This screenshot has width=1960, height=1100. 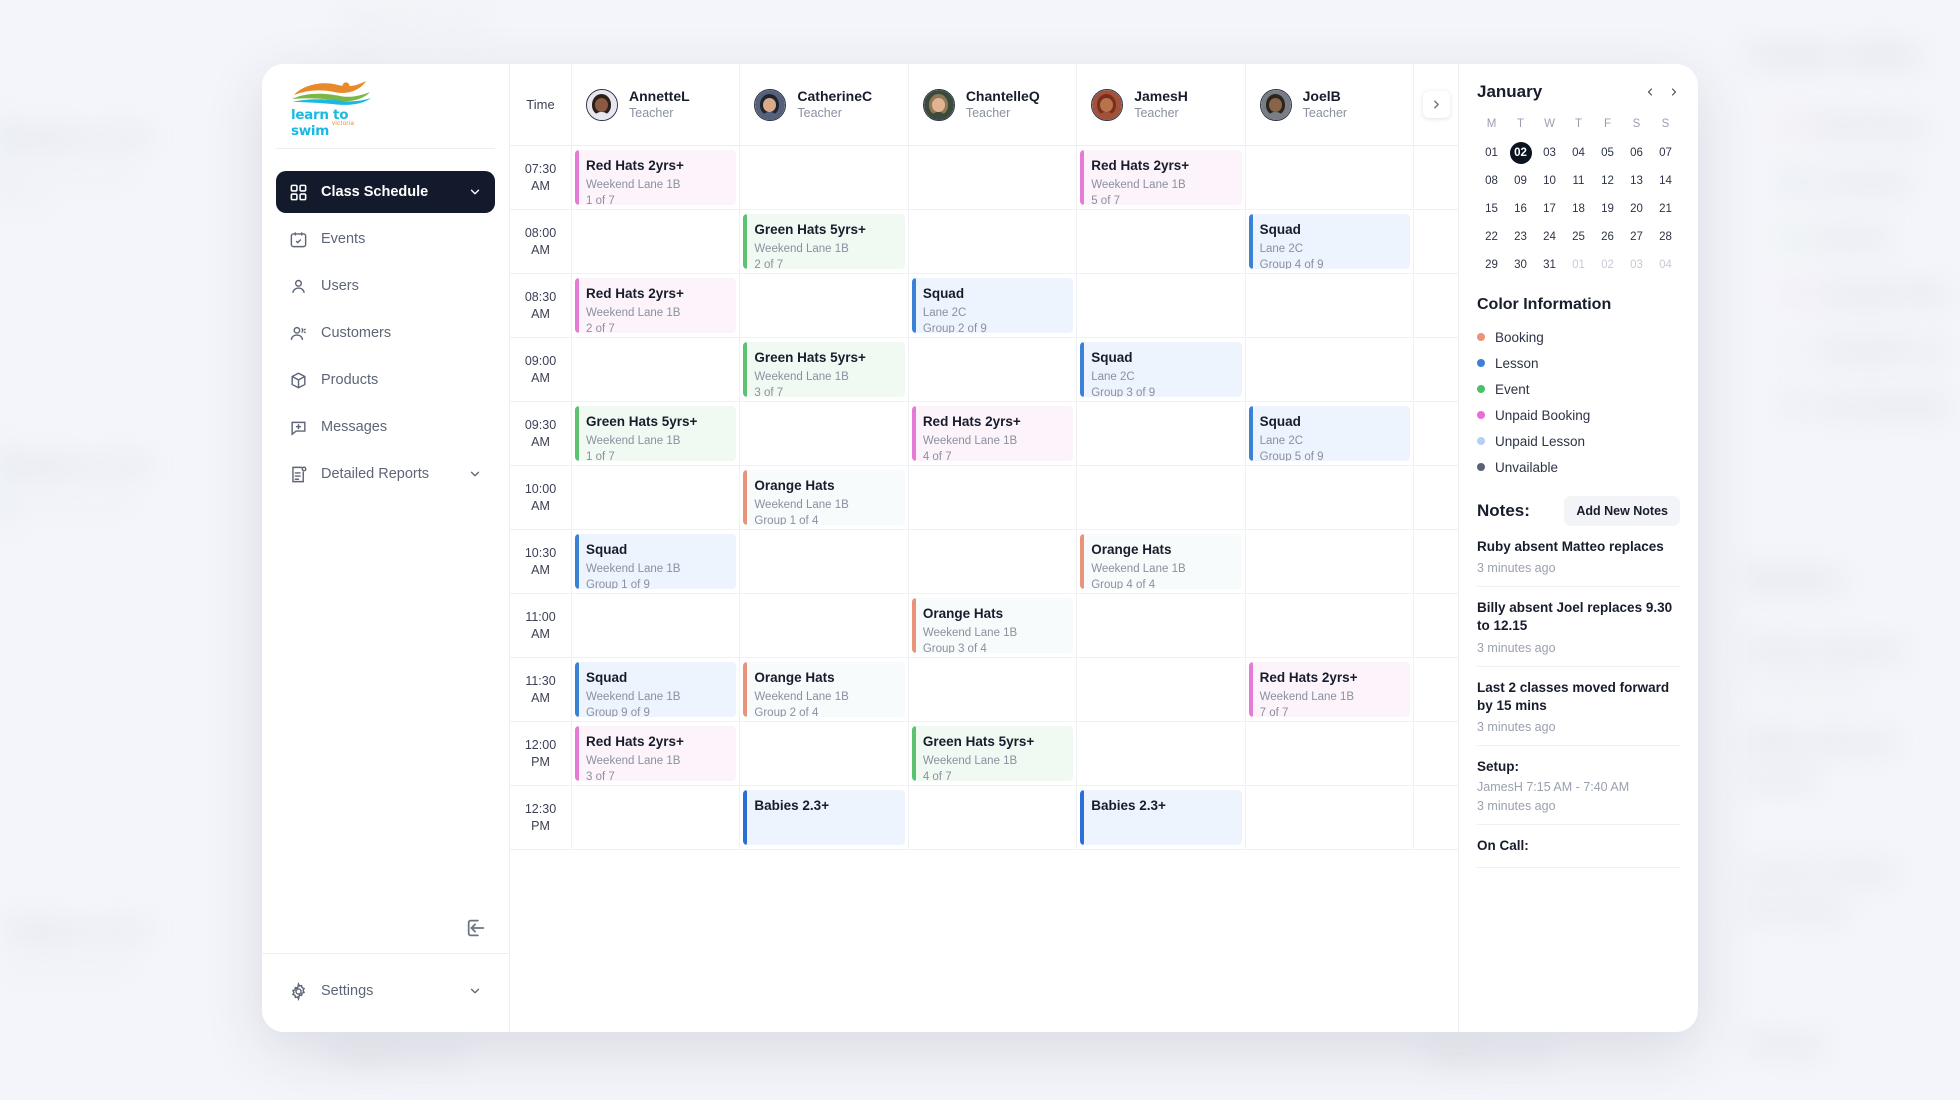 I want to click on add-new-notes-button: Add New Notes, so click(x=1622, y=511).